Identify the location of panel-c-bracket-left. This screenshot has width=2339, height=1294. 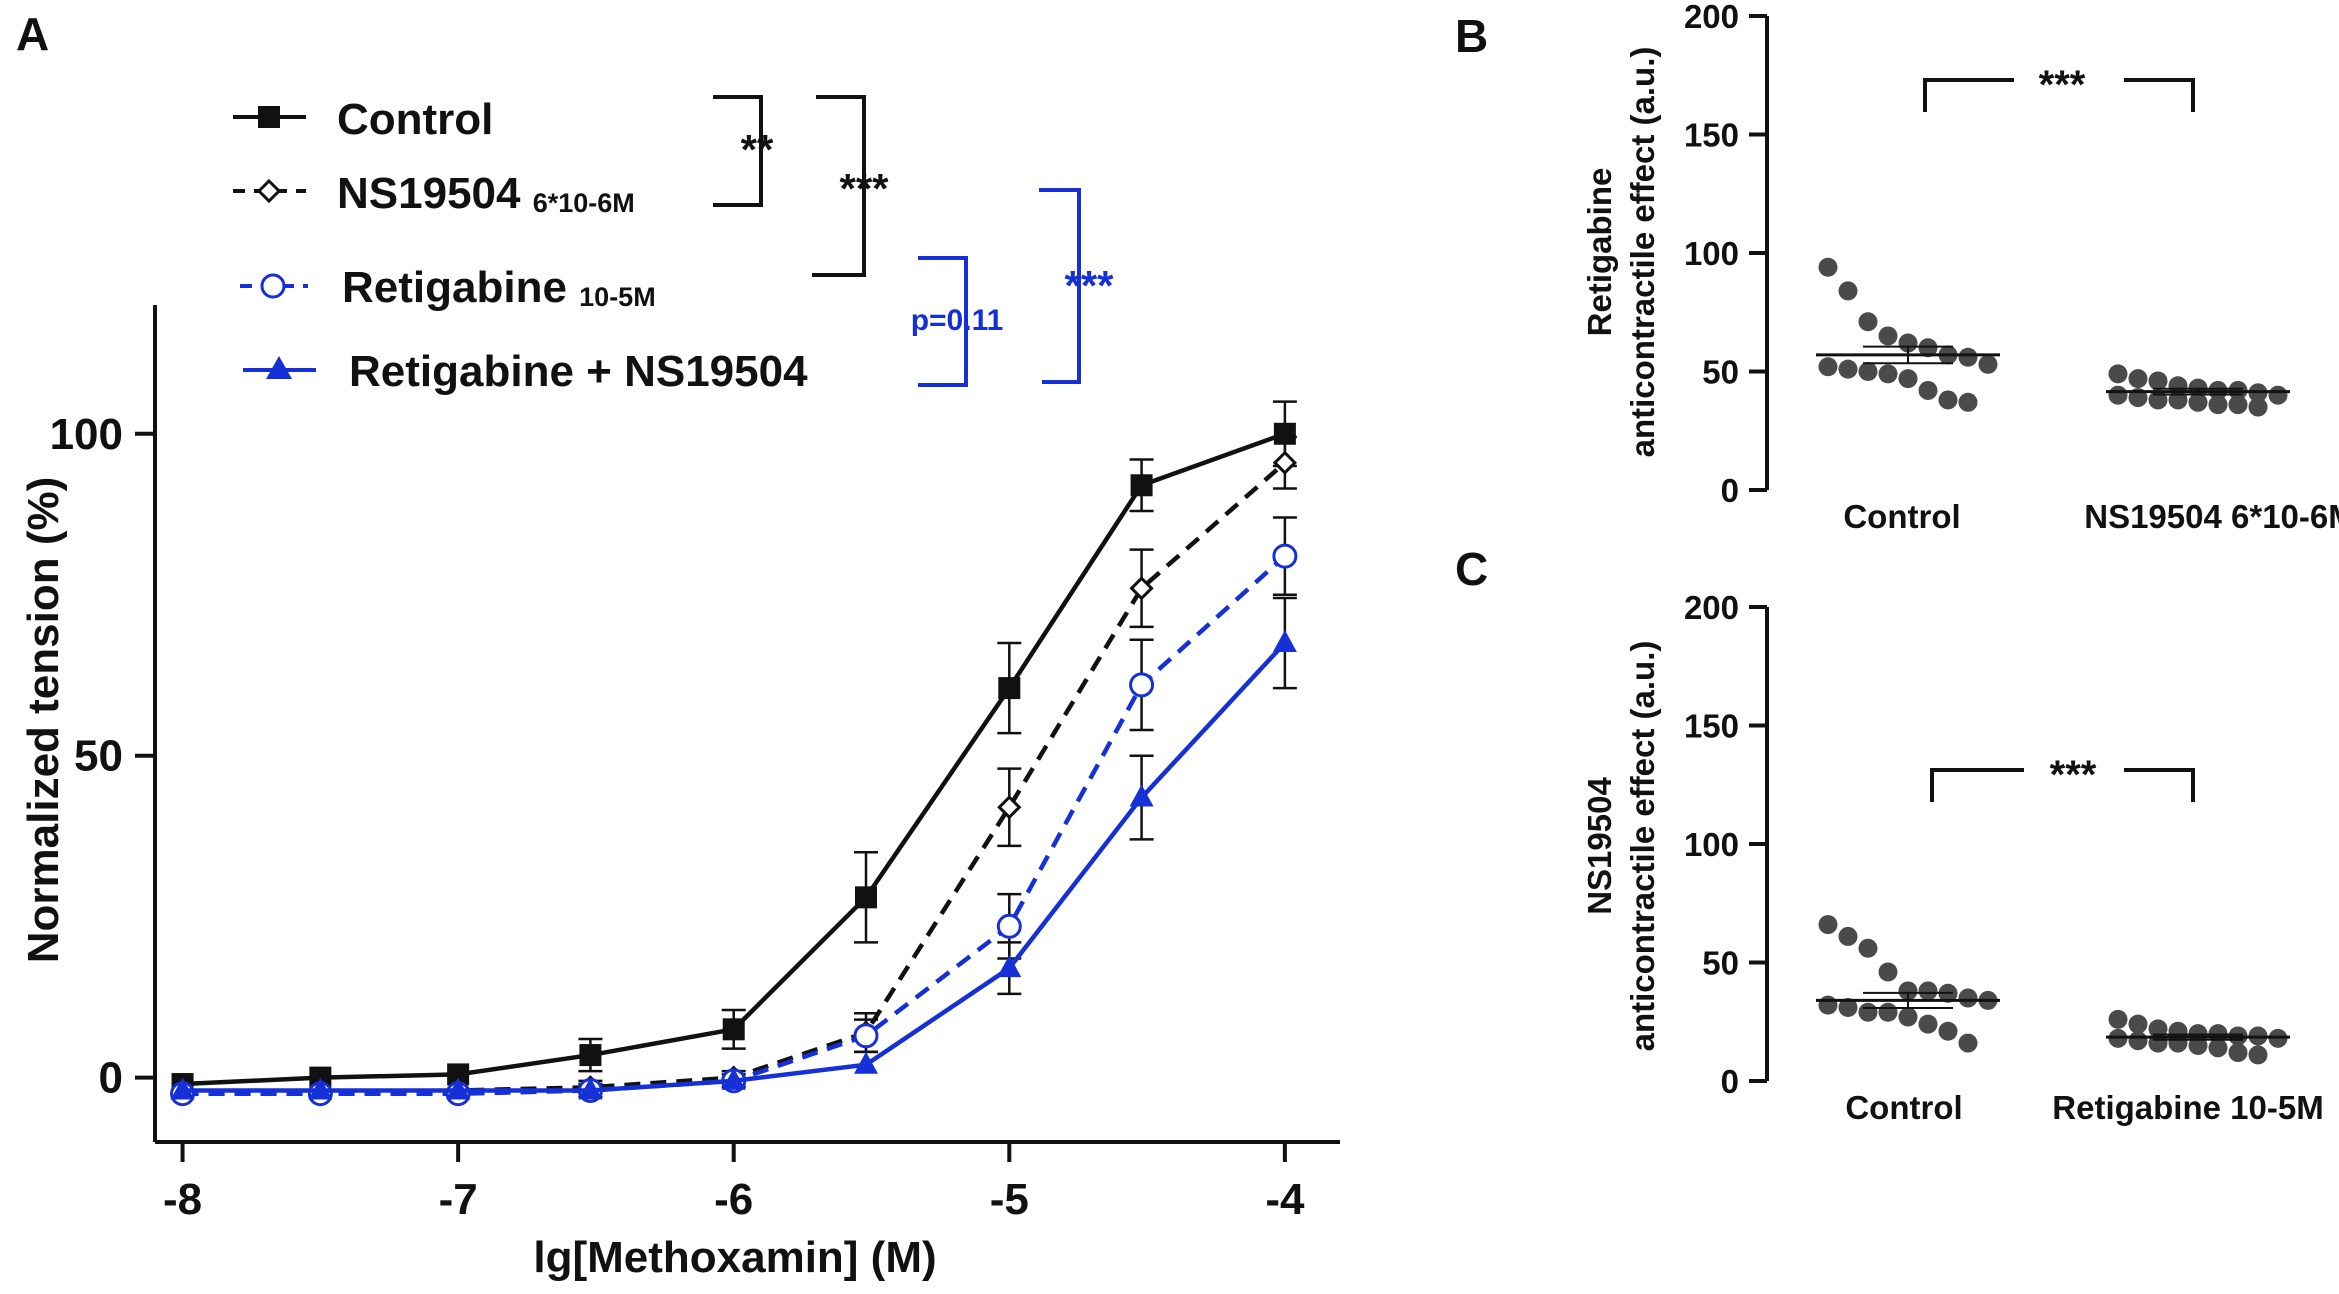
(1977, 785).